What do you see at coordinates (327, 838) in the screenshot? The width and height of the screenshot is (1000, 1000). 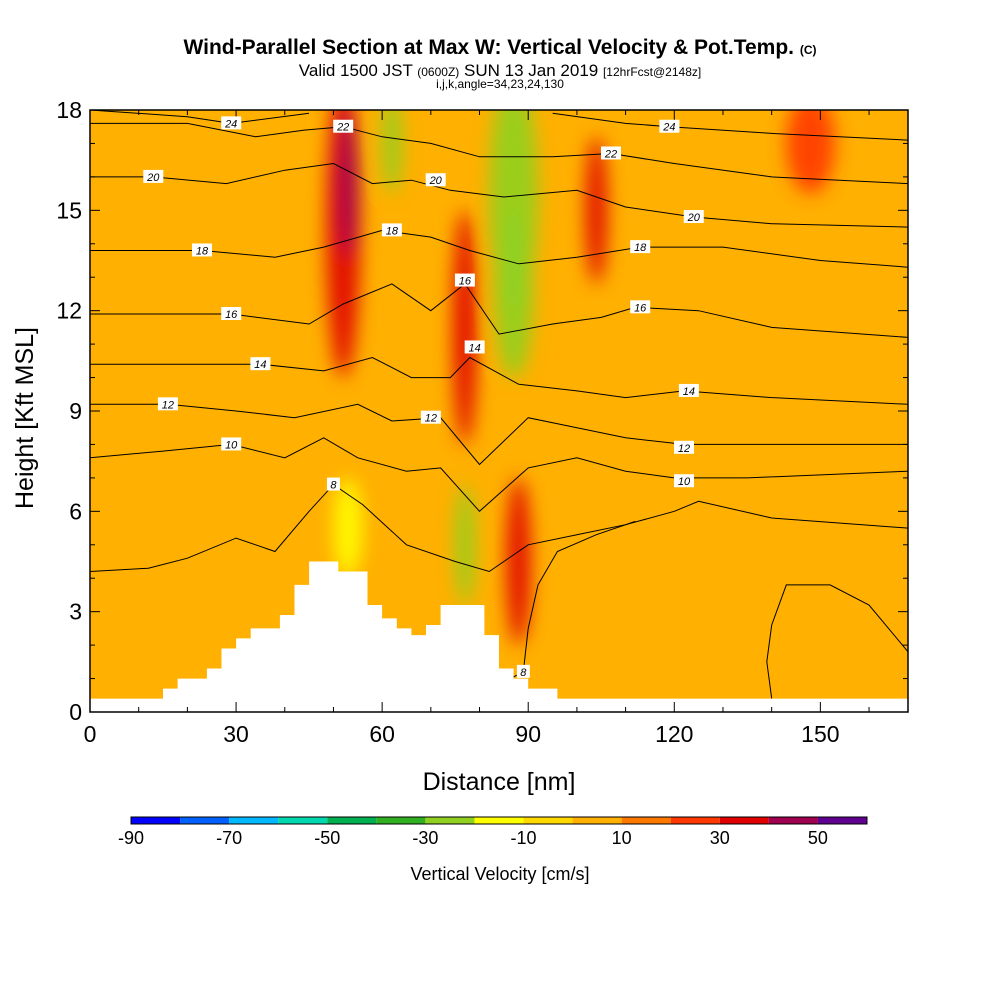 I see `colorbar-tick--50: -50` at bounding box center [327, 838].